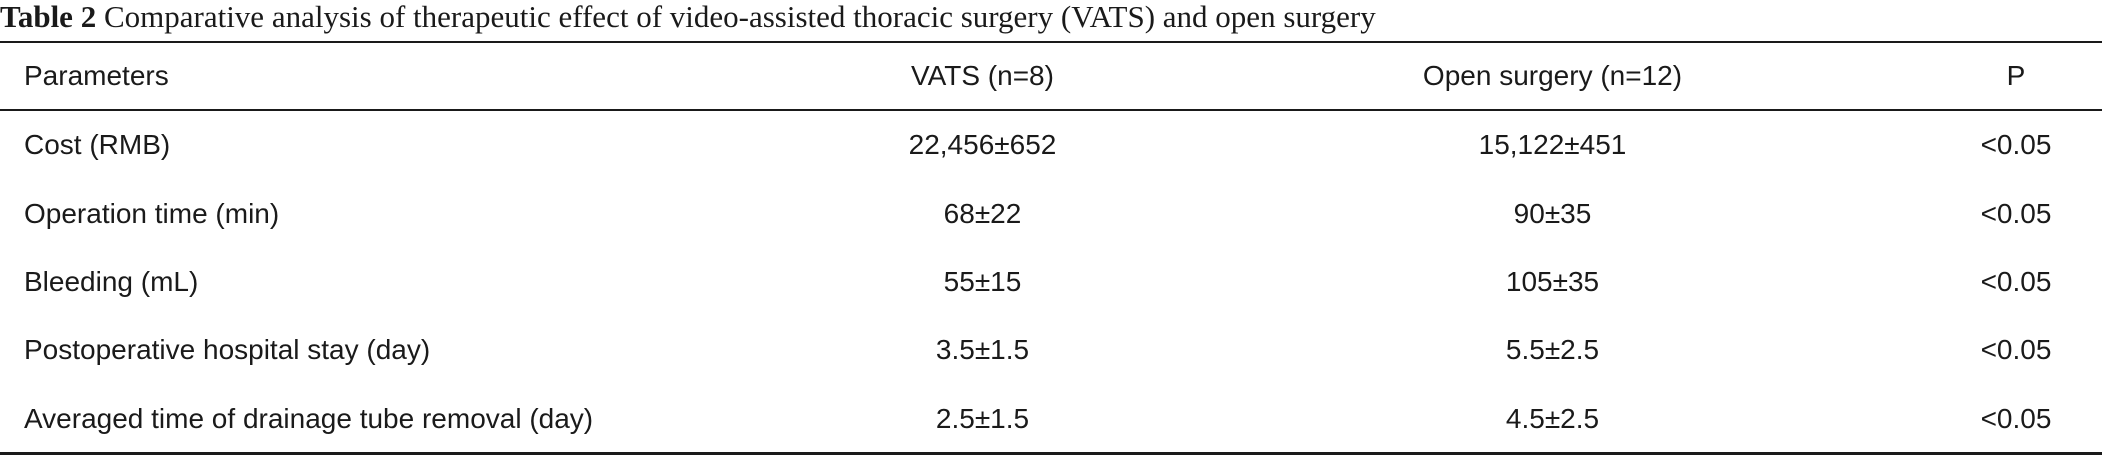  Describe the element at coordinates (1051, 110) in the screenshot. I see `table-header-rule` at that location.